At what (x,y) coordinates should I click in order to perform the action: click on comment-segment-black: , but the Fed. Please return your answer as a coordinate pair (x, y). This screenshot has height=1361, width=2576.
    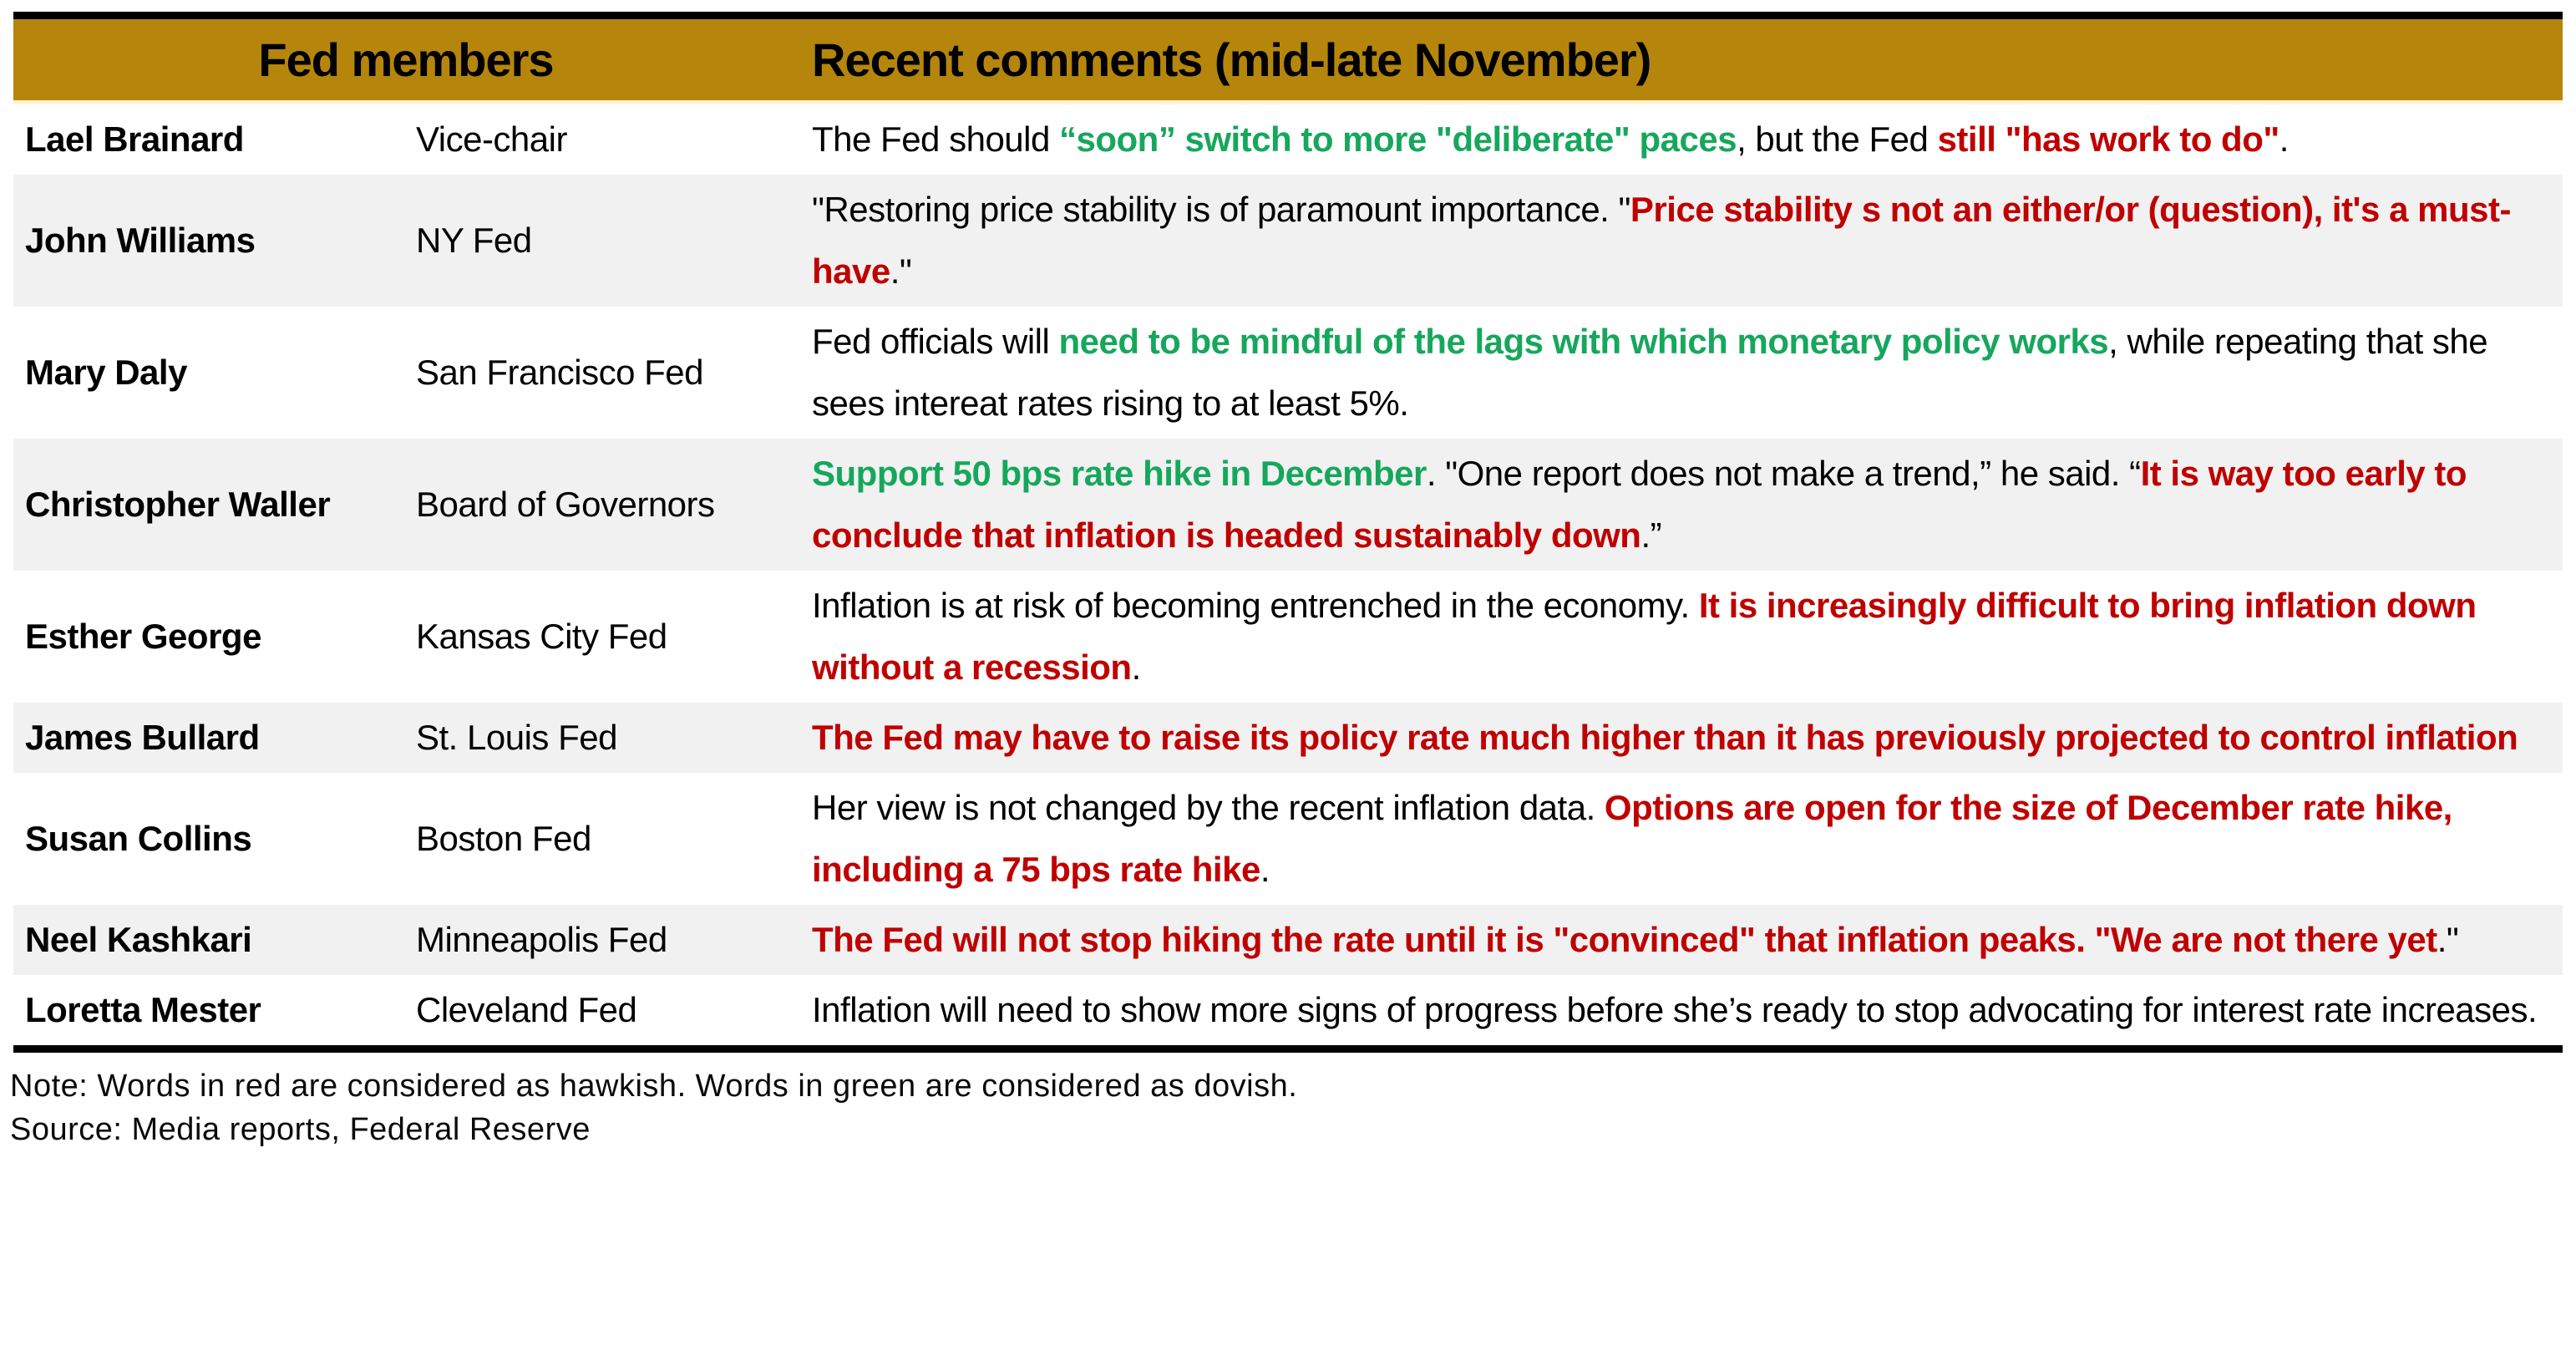
    Looking at the image, I should click on (1837, 139).